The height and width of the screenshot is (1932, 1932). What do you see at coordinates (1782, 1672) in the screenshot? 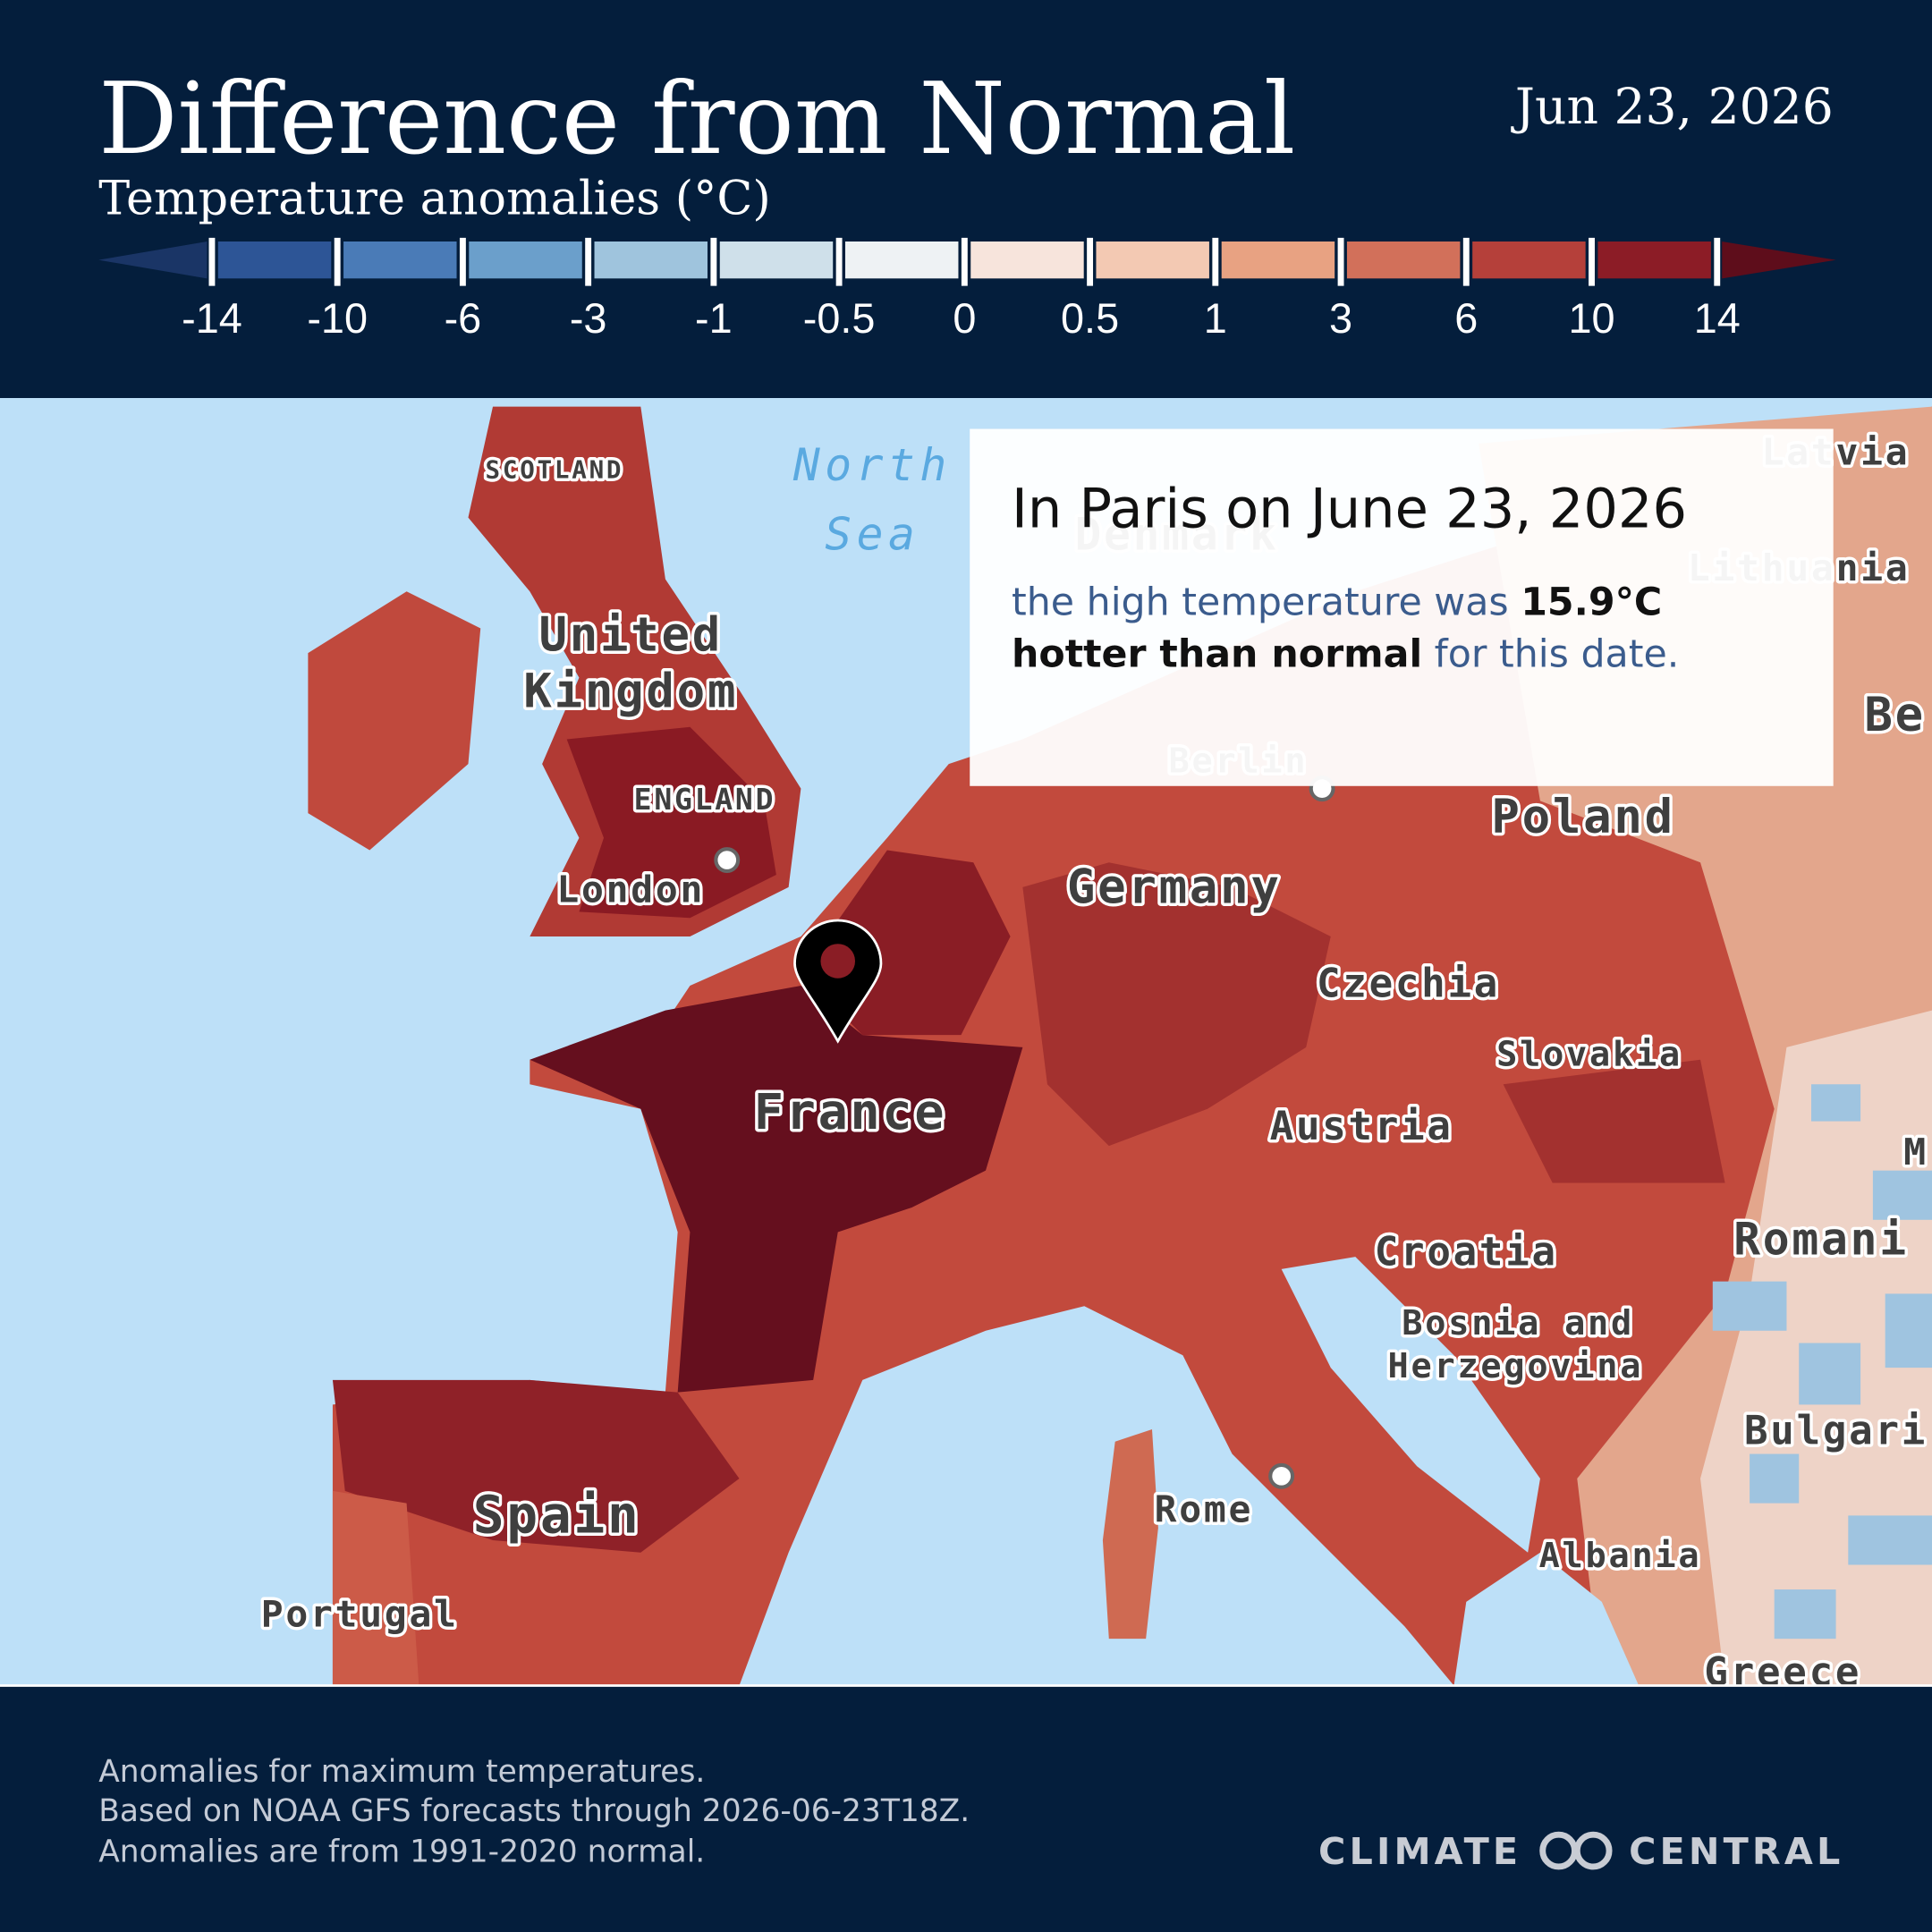
I see `map-label: Greece` at bounding box center [1782, 1672].